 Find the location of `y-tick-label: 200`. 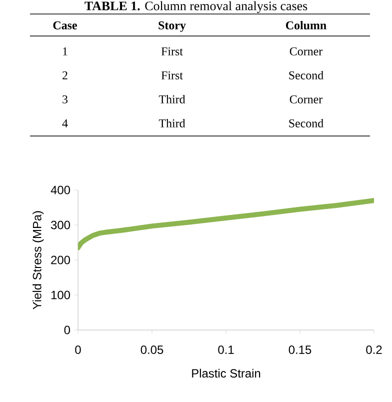

y-tick-label: 200 is located at coordinates (60, 260).